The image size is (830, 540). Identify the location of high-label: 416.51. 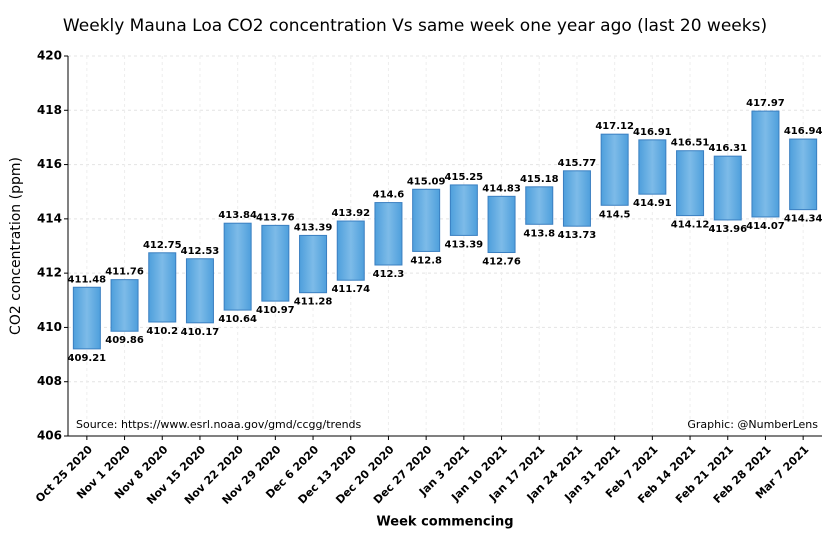
(690, 143).